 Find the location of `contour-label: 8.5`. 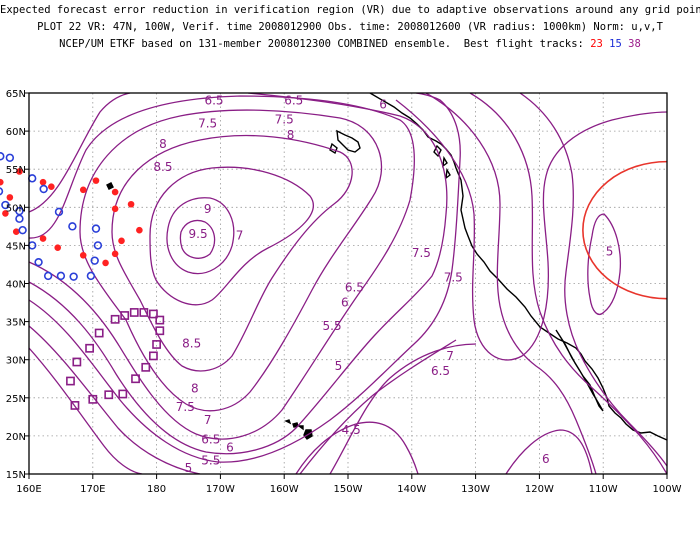

contour-label: 8.5 is located at coordinates (162, 167).